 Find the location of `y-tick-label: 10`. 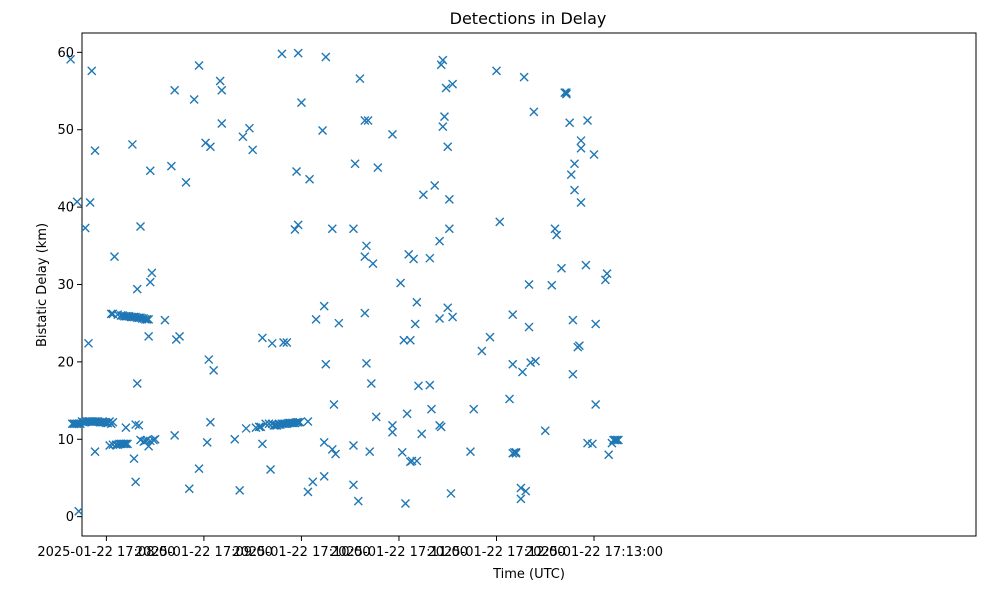

y-tick-label: 10 is located at coordinates (65, 440).